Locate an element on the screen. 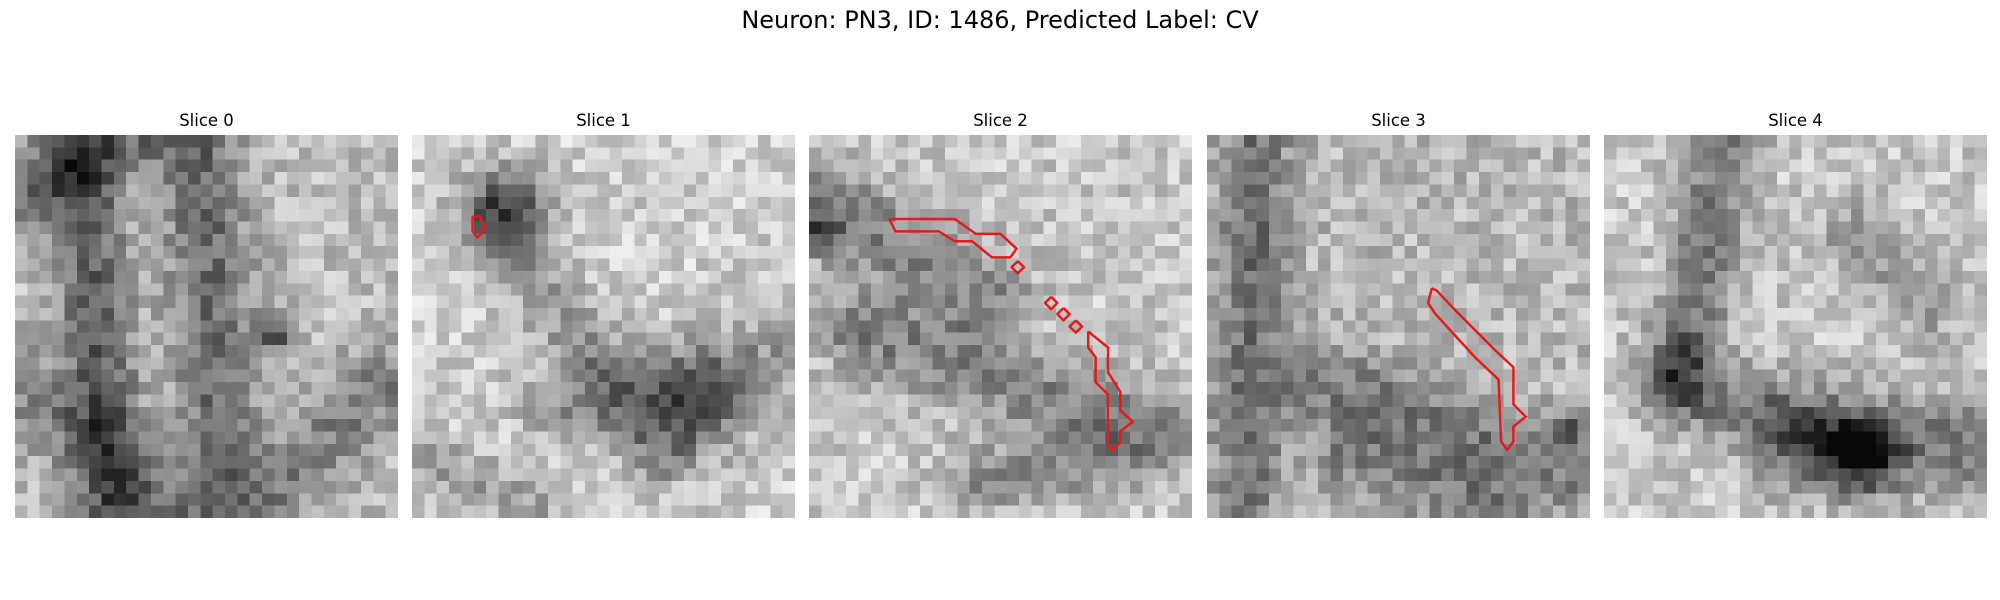  slice-panel-2: Slice 2 is located at coordinates (1000, 313).